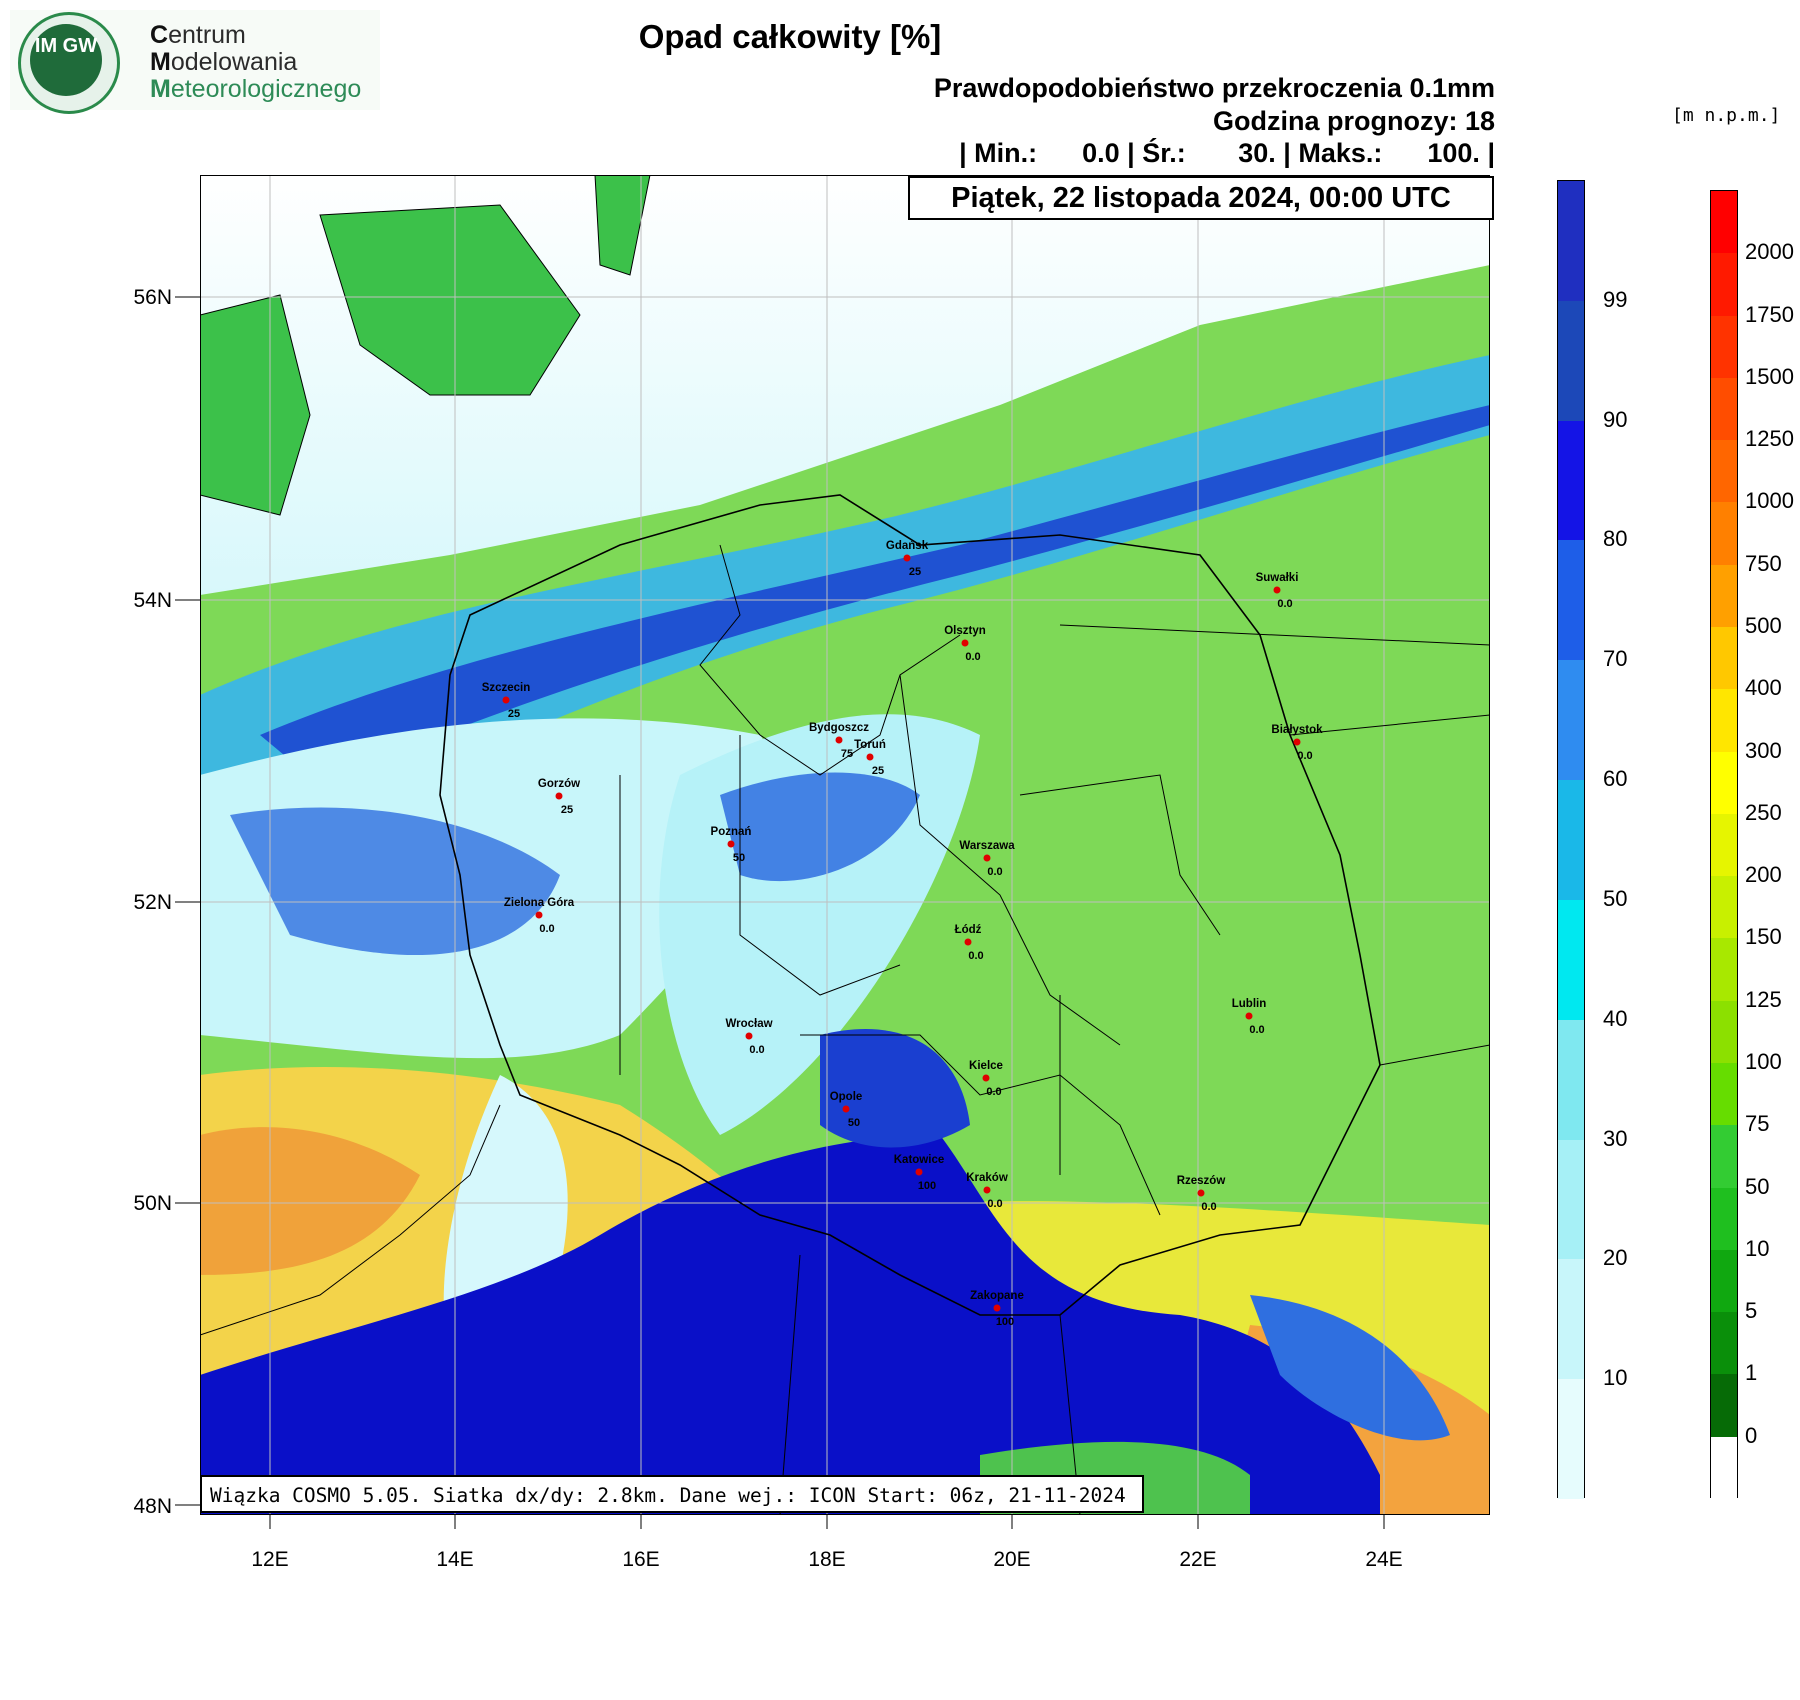  I want to click on terrain-scale-label: 200, so click(1763, 875).